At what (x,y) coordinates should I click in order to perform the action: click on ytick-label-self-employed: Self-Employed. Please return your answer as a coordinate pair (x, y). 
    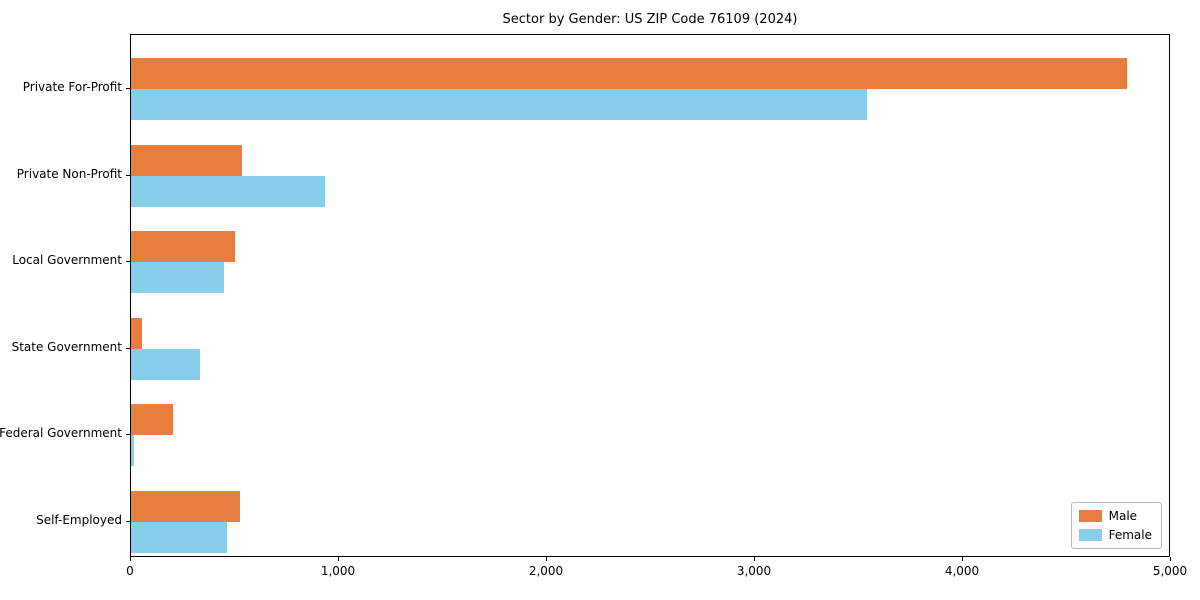
    Looking at the image, I should click on (79, 520).